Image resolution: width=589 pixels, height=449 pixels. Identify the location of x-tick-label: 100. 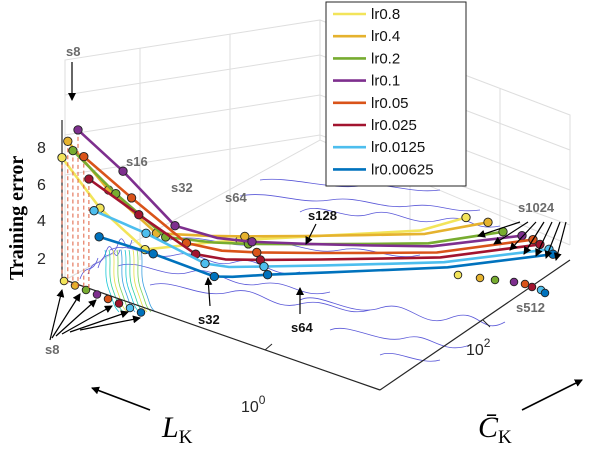
(253, 404).